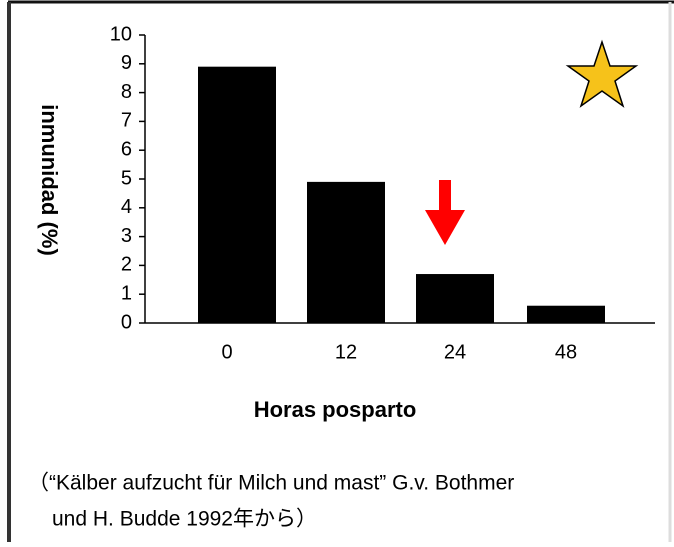  I want to click on y-tick-label: 0, so click(126, 322).